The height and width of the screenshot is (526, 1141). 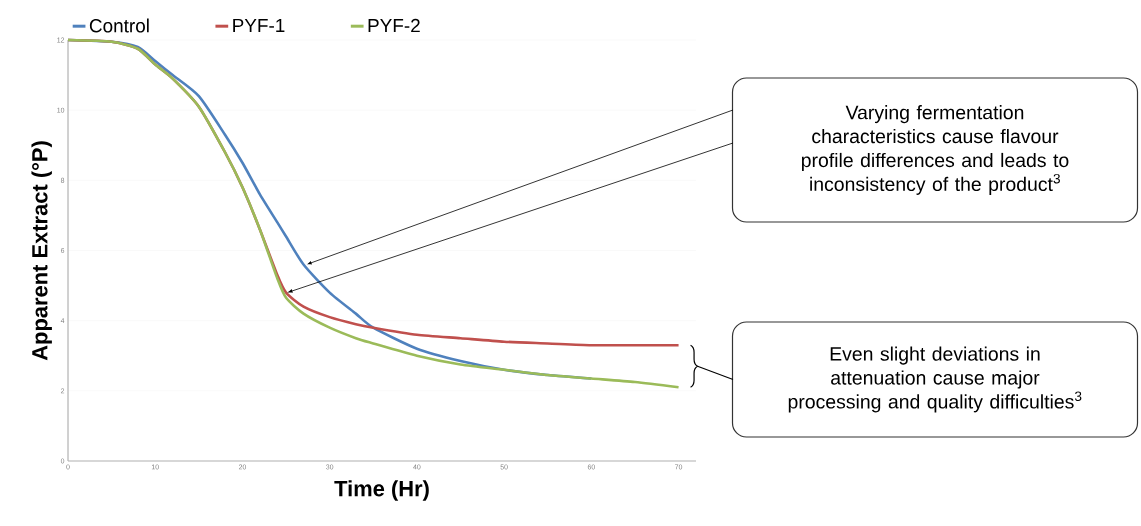 What do you see at coordinates (935, 379) in the screenshot?
I see `text: Even slight deviations in attenuation cause major processing and quality difficulties$^{3}$` at bounding box center [935, 379].